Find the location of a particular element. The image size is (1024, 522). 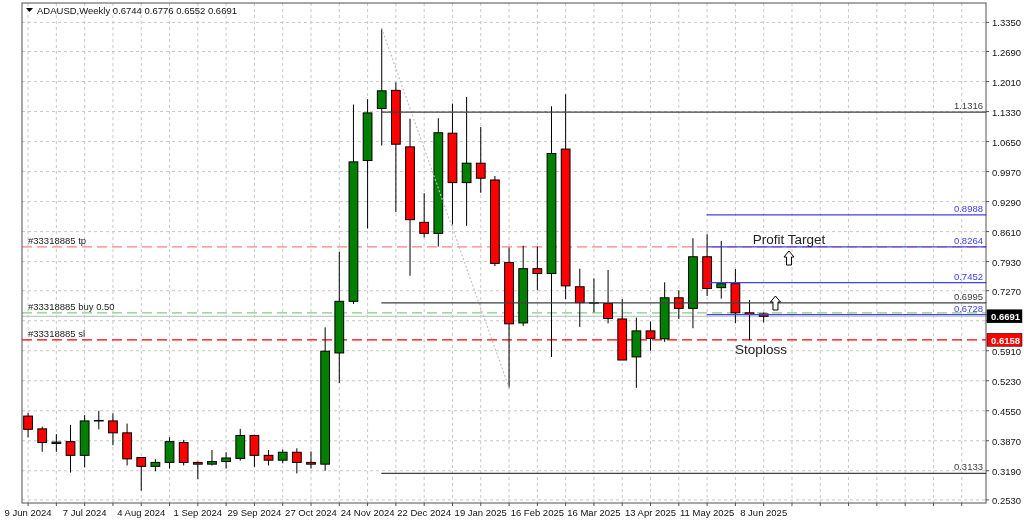

x-tick-label: 24 Nov 2024 is located at coordinates (367, 512).